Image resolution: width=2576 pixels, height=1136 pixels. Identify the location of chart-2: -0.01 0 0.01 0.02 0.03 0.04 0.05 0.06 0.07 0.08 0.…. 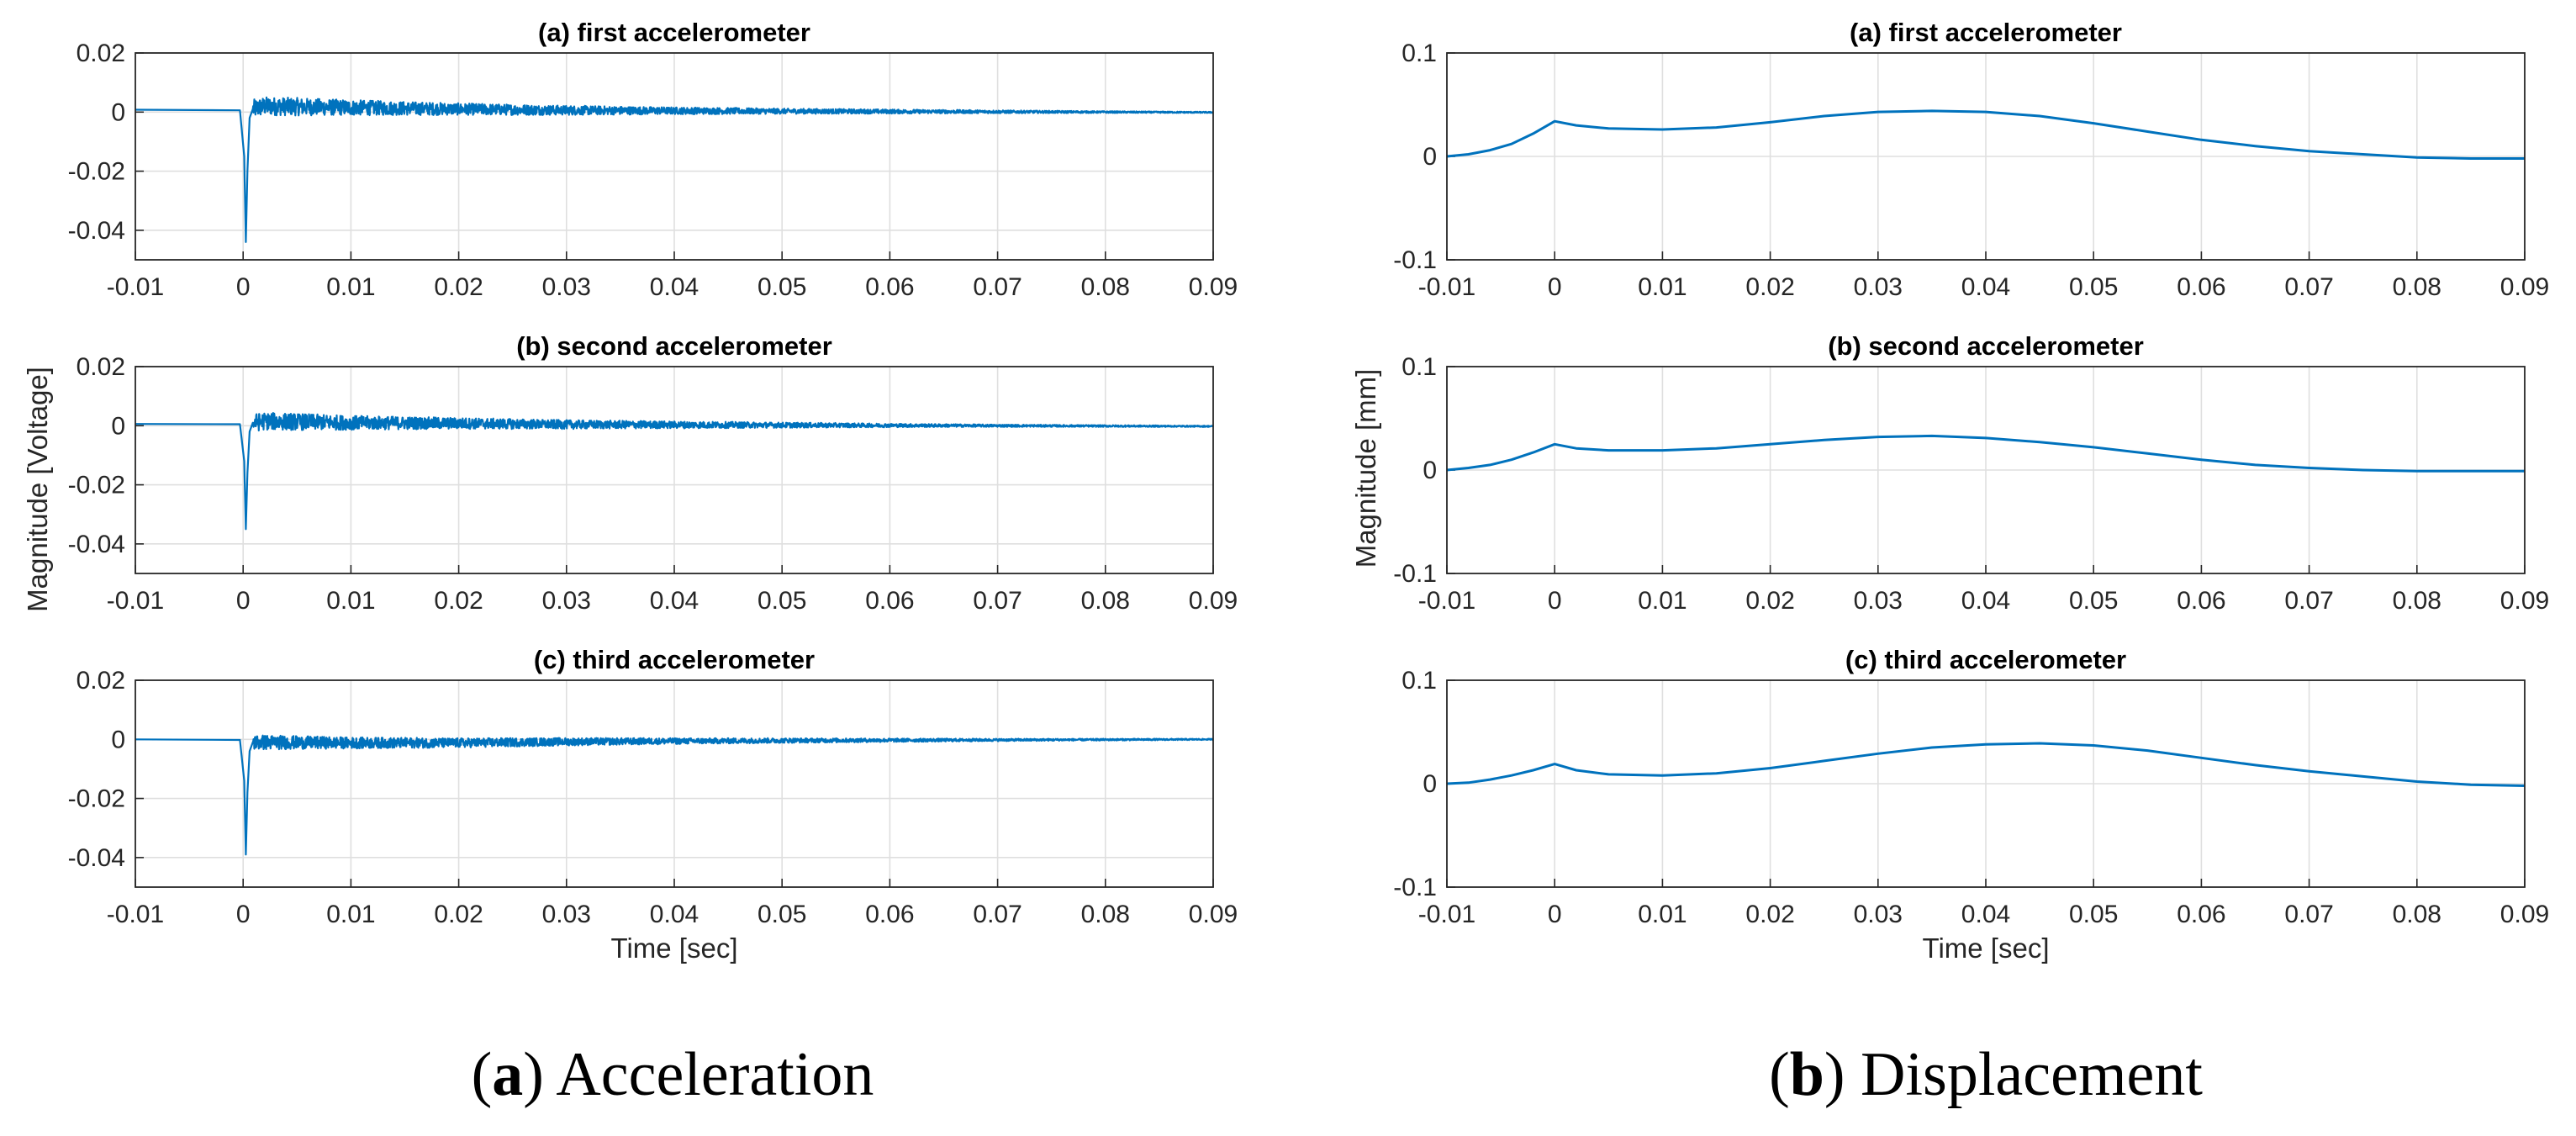
(653, 473).